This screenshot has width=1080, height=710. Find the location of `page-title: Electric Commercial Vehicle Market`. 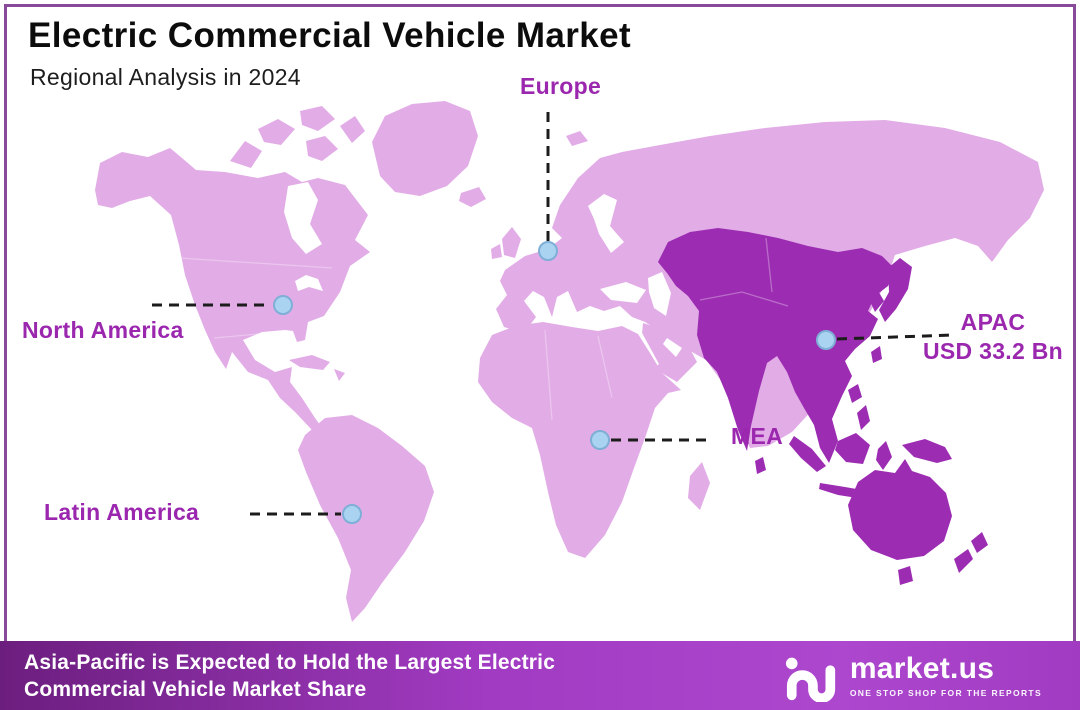

page-title: Electric Commercial Vehicle Market is located at coordinates (330, 35).